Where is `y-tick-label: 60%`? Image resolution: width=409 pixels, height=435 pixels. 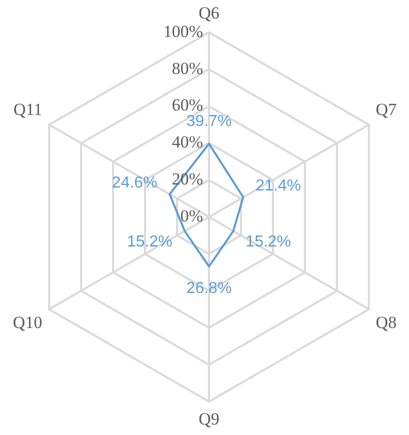
y-tick-label: 60% is located at coordinates (187, 105).